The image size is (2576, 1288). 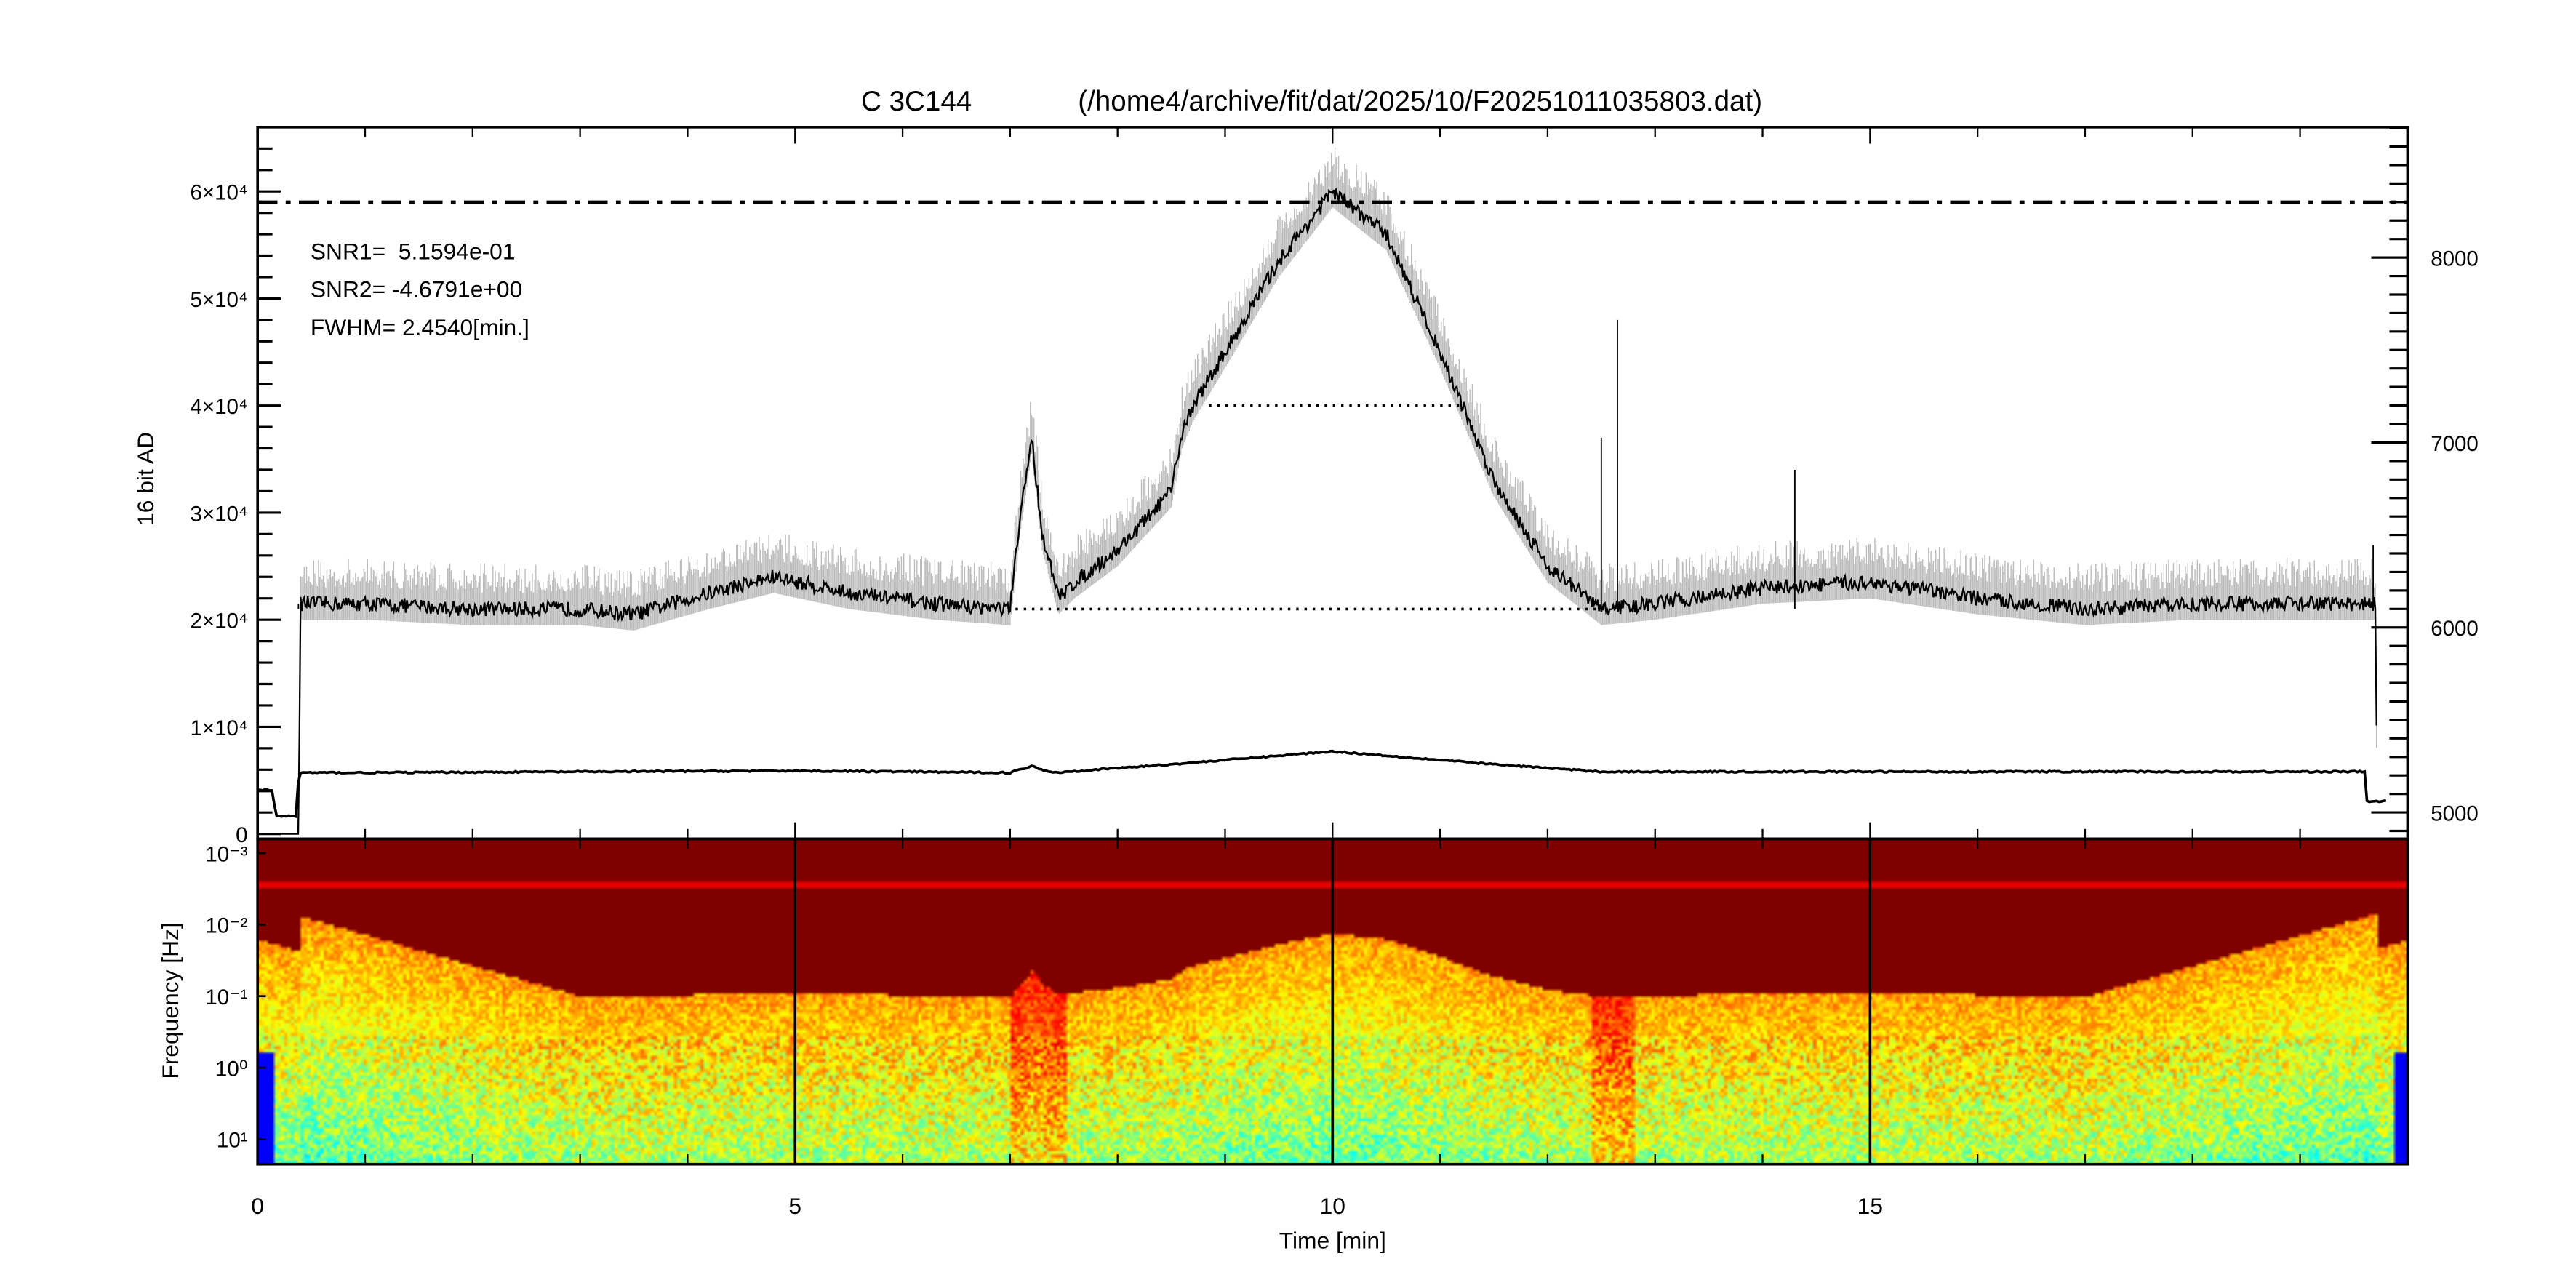 What do you see at coordinates (2455, 444) in the screenshot?
I see `right-y-tick-label: 7000` at bounding box center [2455, 444].